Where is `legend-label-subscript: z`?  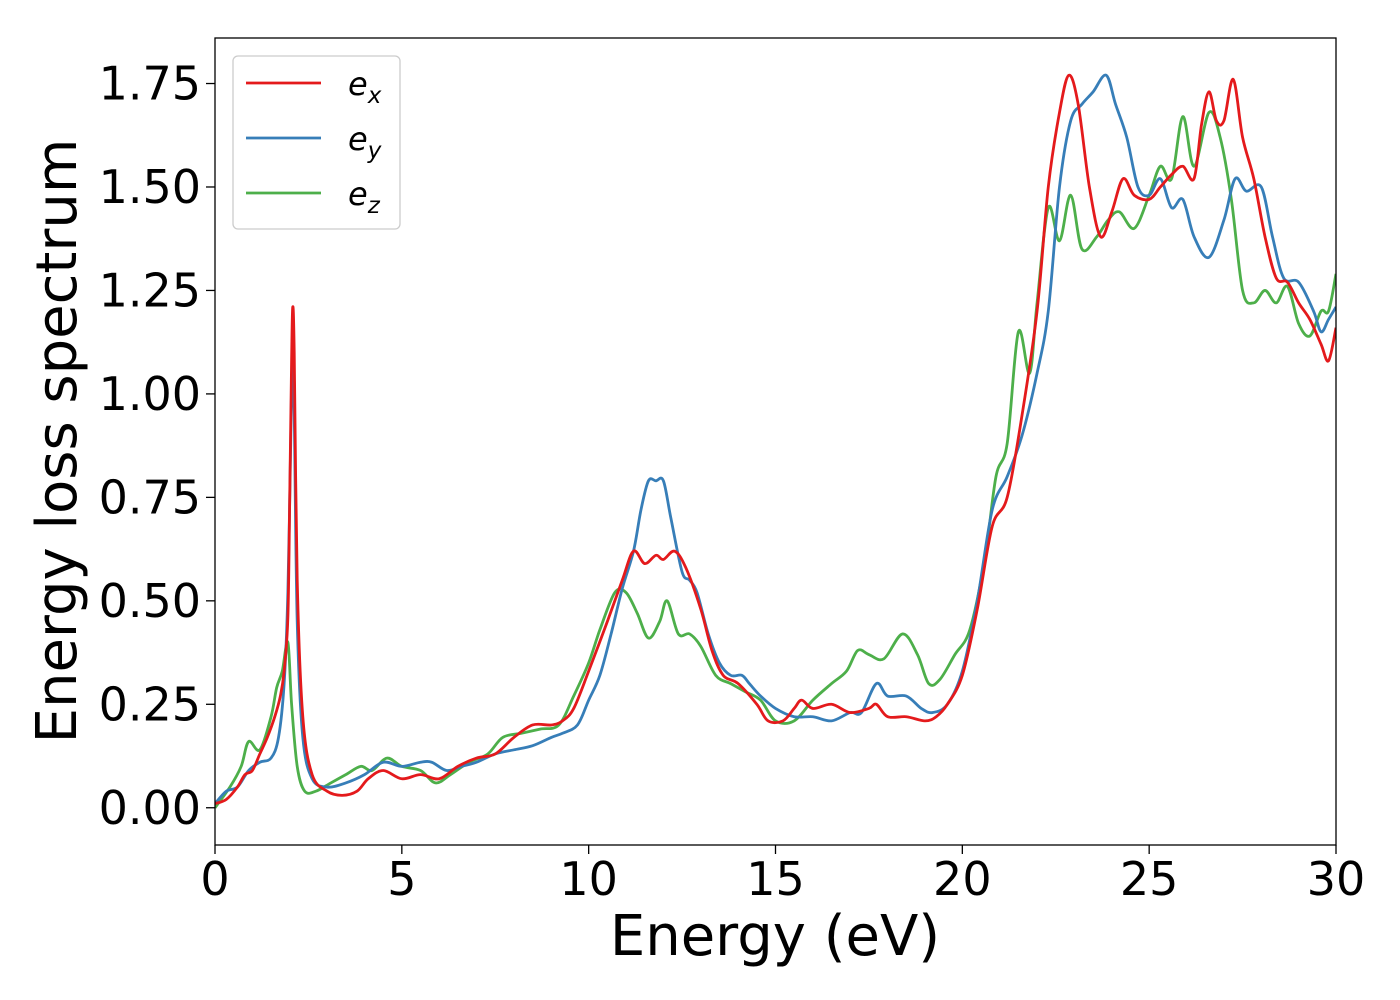
legend-label-subscript: z is located at coordinates (374, 206).